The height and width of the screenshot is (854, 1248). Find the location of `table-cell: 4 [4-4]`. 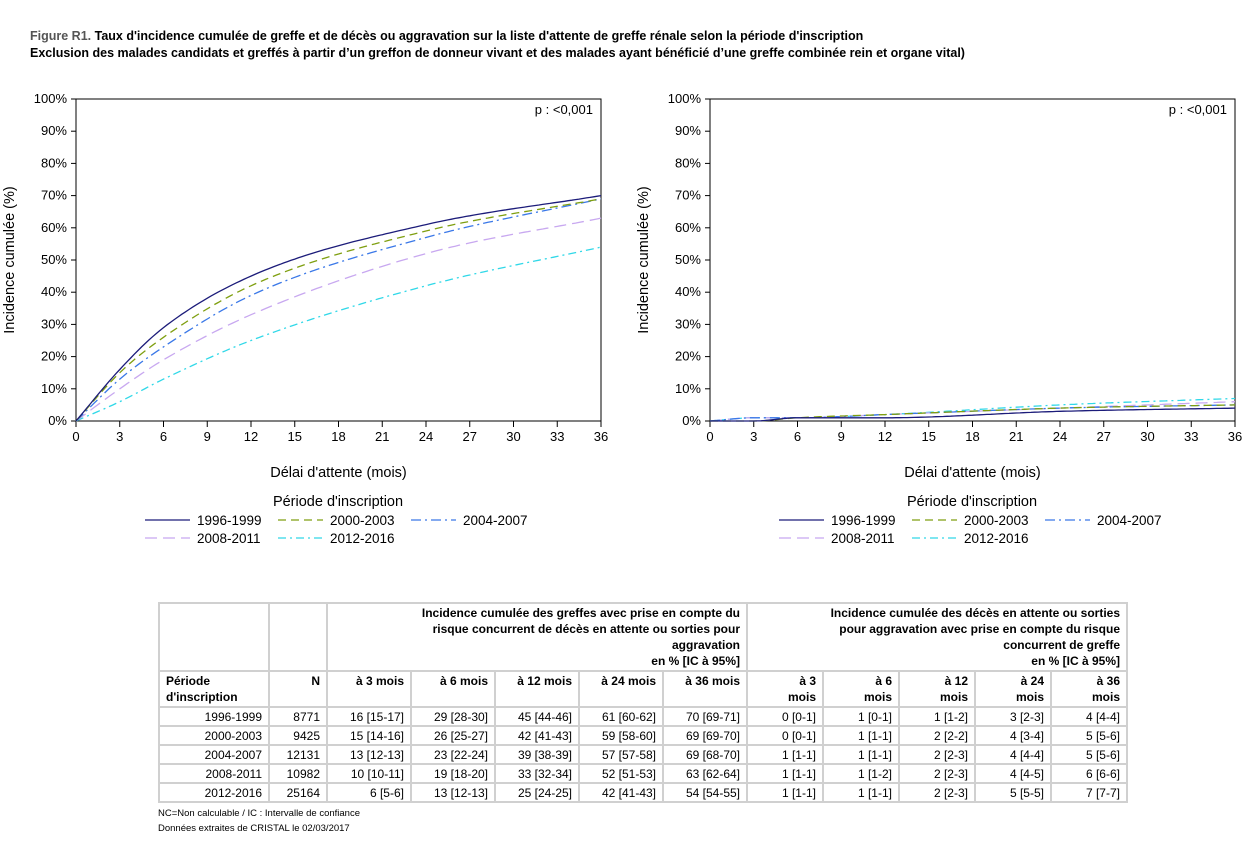

table-cell: 4 [4-4] is located at coordinates (1089, 716).